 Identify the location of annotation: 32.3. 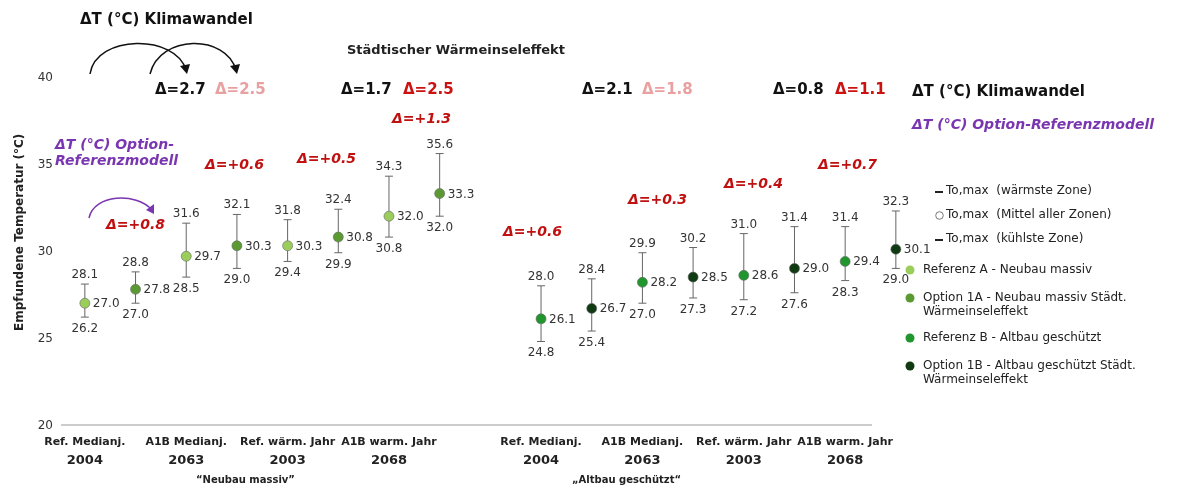
(896, 200).